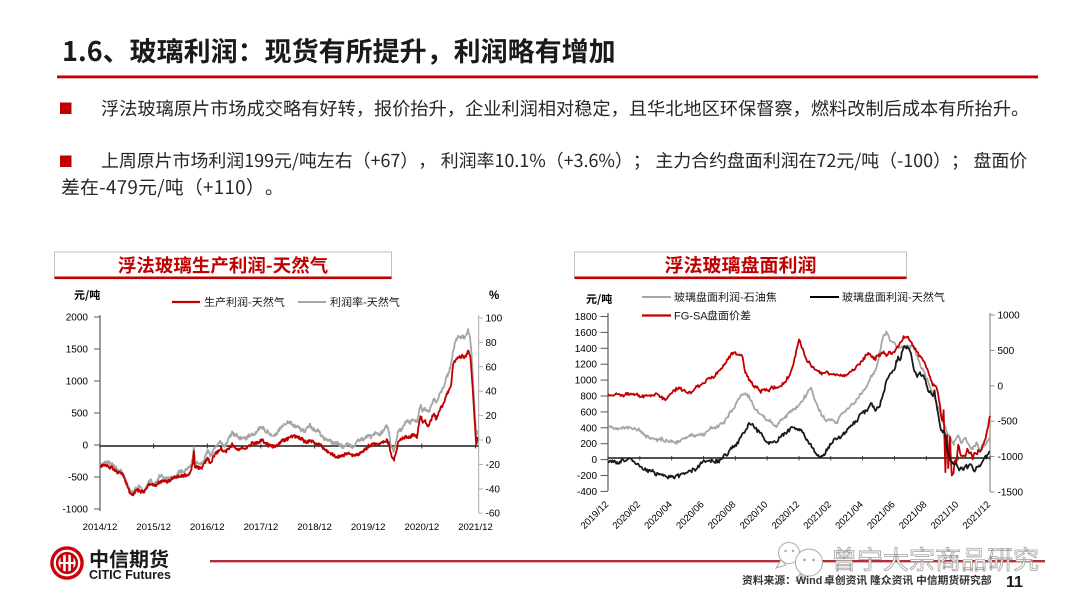  I want to click on svg-text: 2000, so click(77, 318).